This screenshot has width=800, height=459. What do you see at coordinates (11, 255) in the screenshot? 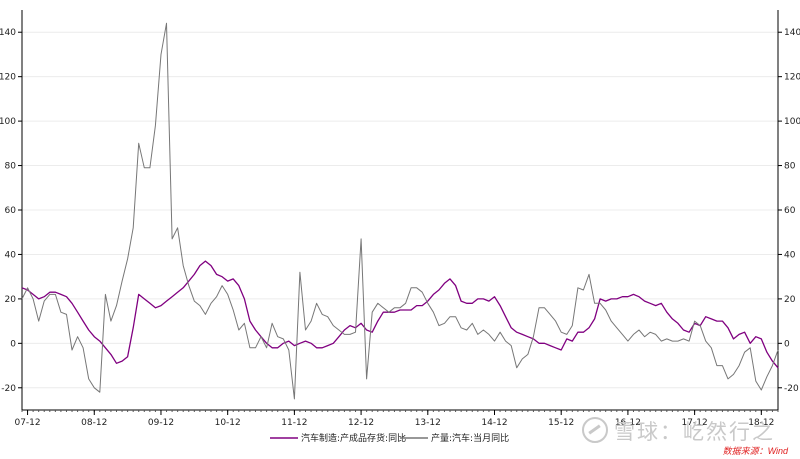
I see `y-tick-label-left: 40` at bounding box center [11, 255].